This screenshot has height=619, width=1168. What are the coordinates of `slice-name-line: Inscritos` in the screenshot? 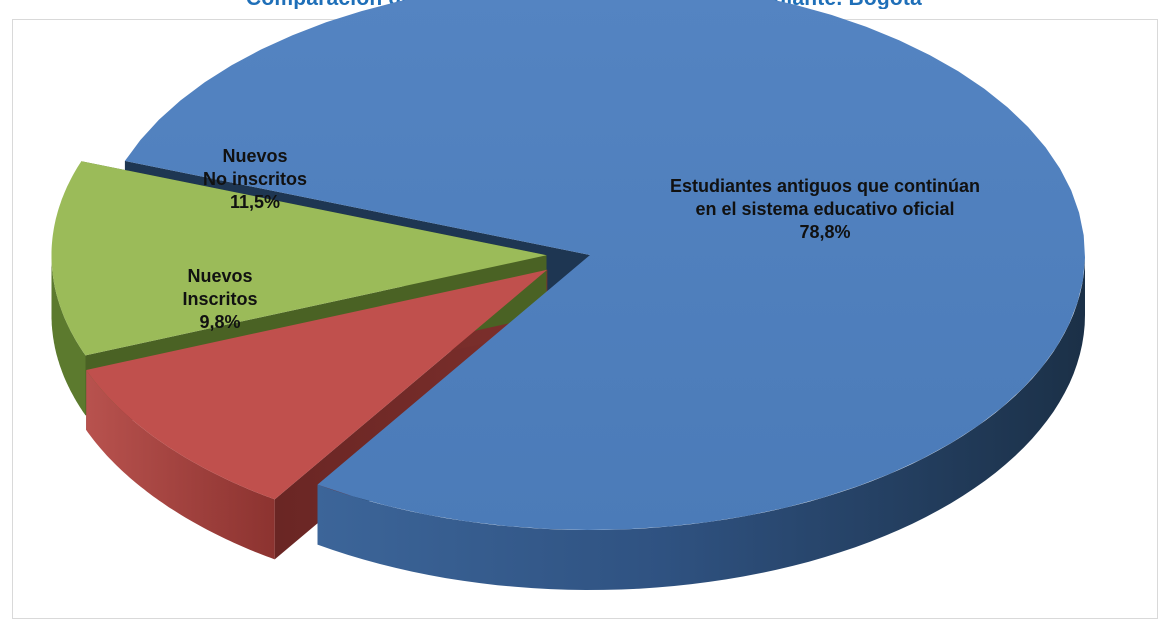 It's located at (220, 299).